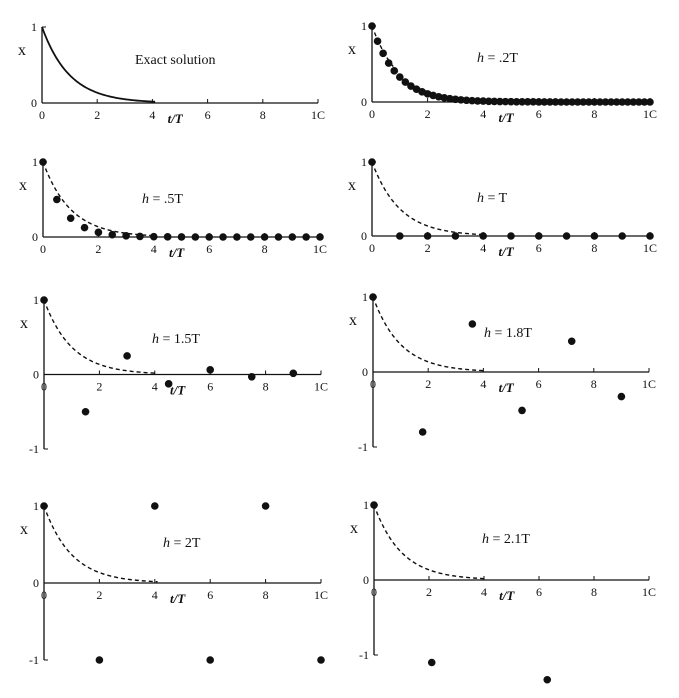  I want to click on panel-title: h = .2T, so click(497, 58).